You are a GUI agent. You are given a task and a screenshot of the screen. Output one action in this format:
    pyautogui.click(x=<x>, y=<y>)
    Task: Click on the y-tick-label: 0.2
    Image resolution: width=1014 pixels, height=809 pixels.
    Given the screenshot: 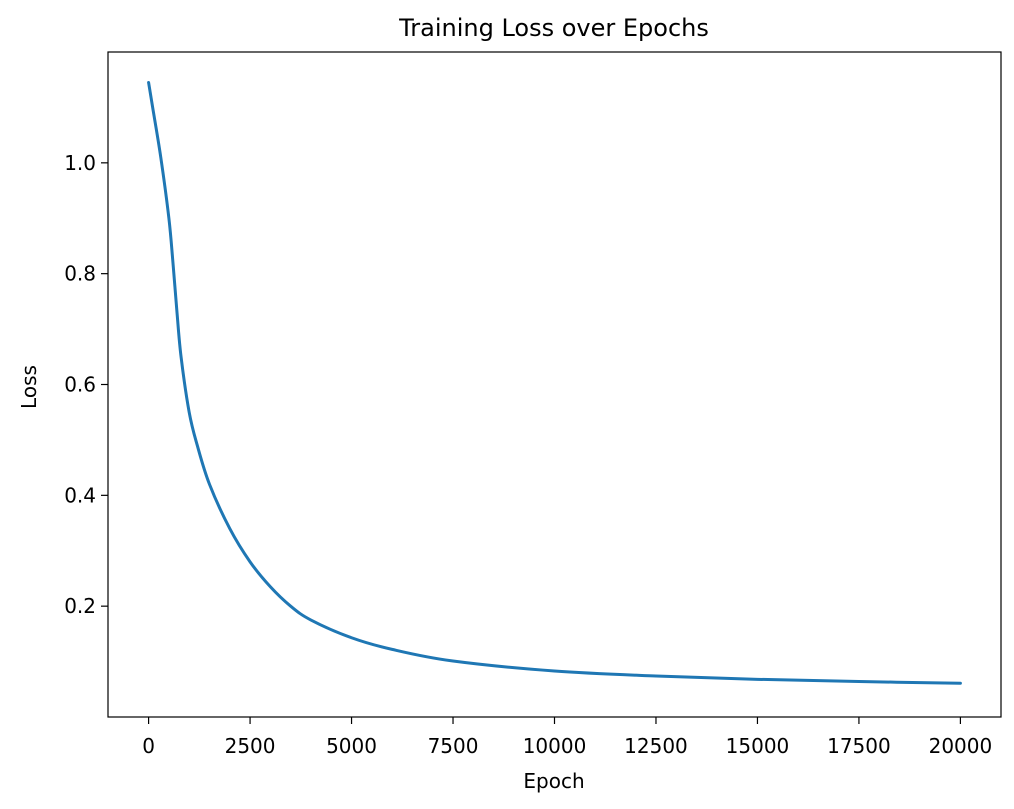 What is the action you would take?
    pyautogui.click(x=80, y=606)
    